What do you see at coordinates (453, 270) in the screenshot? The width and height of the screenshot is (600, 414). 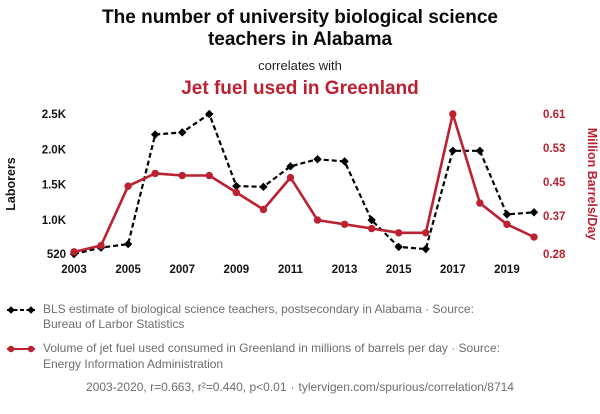 I see `svg-text: 2017` at bounding box center [453, 270].